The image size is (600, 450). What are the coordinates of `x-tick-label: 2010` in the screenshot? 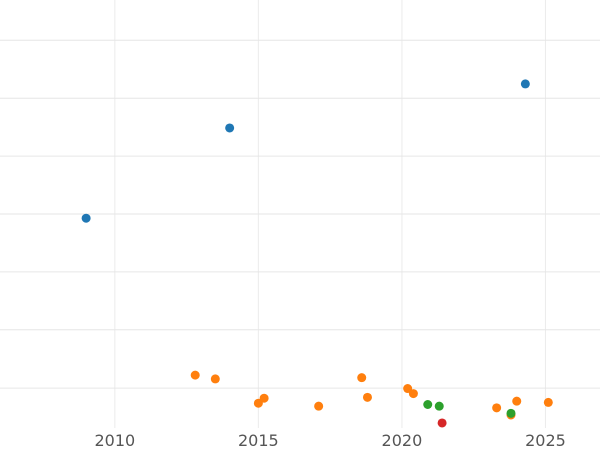 It's located at (114, 440).